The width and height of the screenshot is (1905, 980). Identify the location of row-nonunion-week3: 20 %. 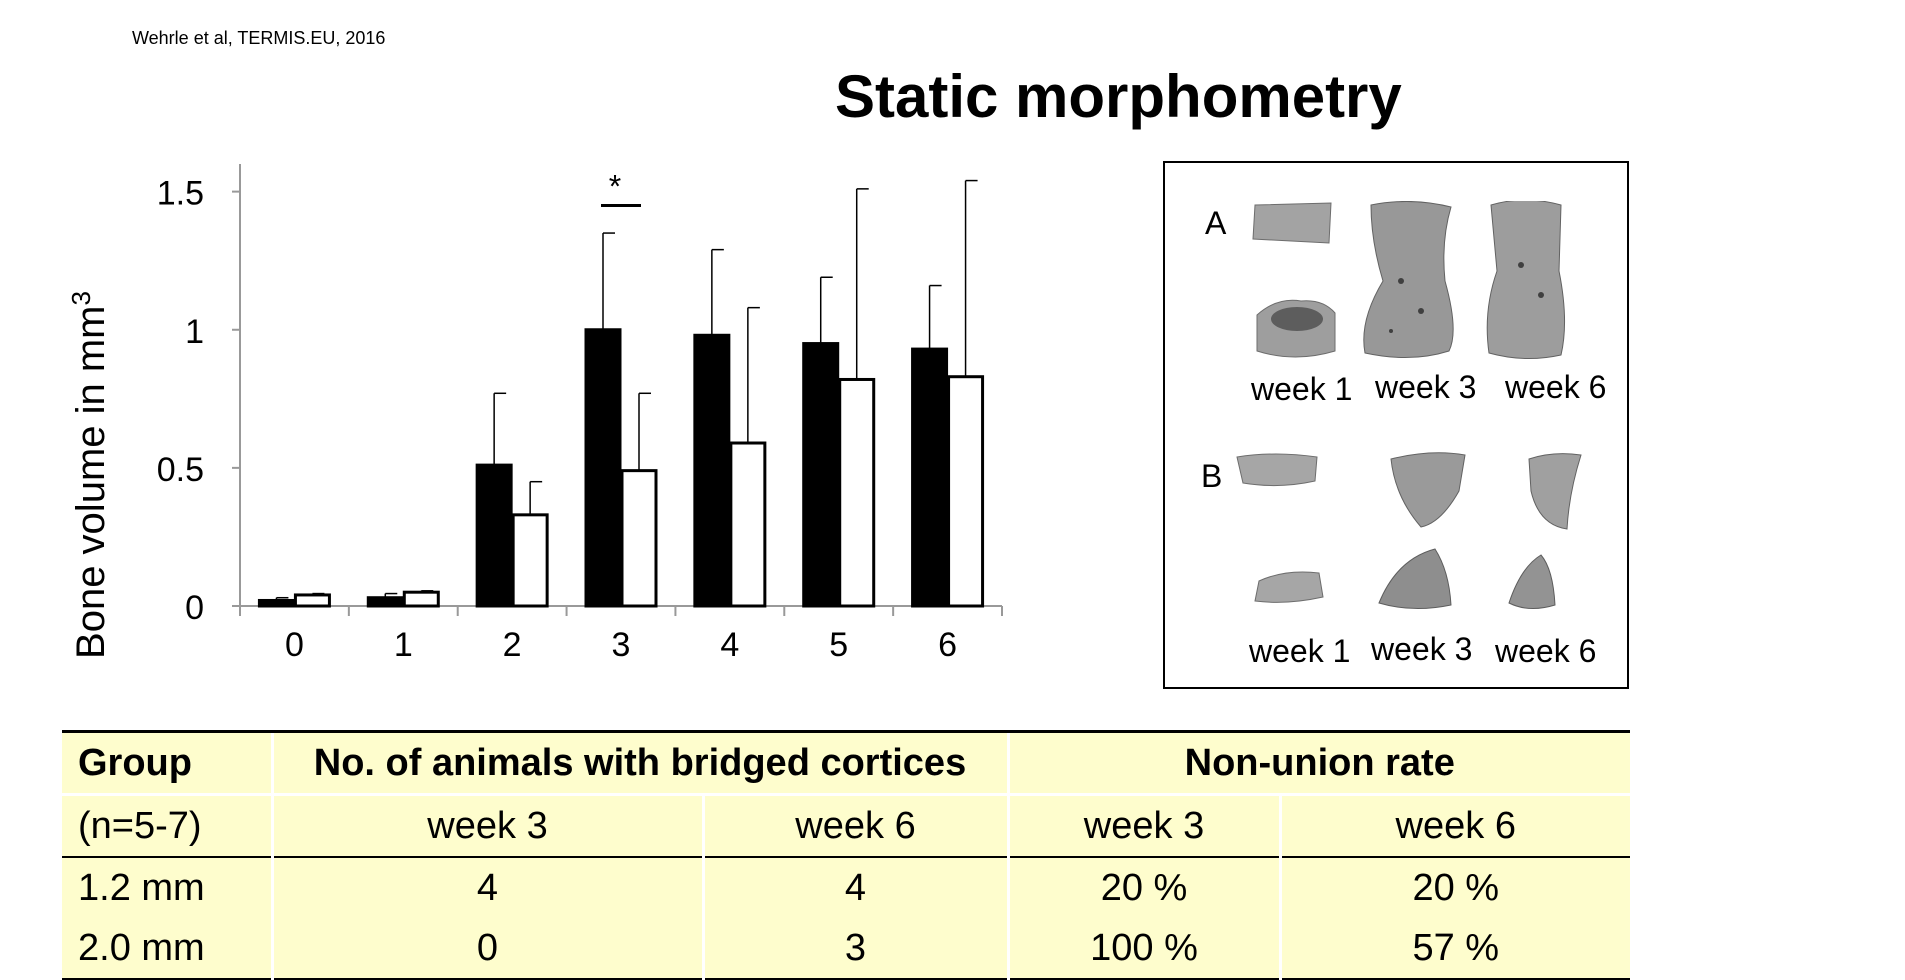
(1143, 887).